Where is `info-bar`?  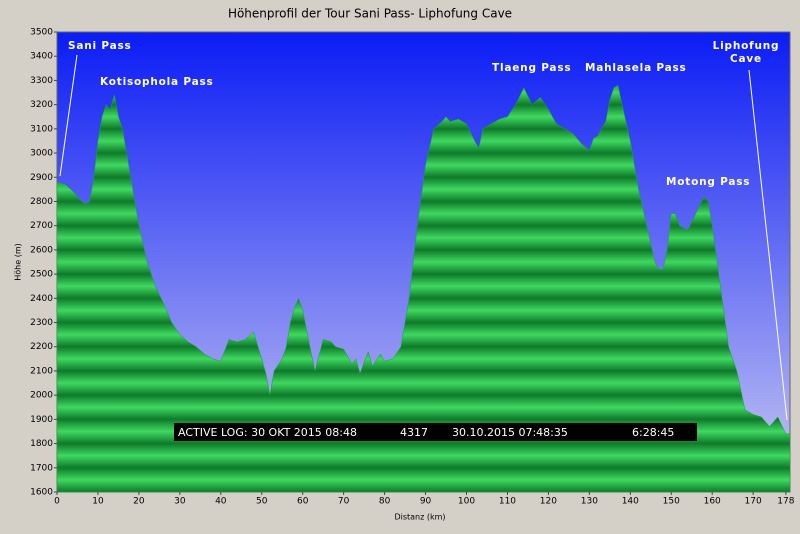 info-bar is located at coordinates (435, 432).